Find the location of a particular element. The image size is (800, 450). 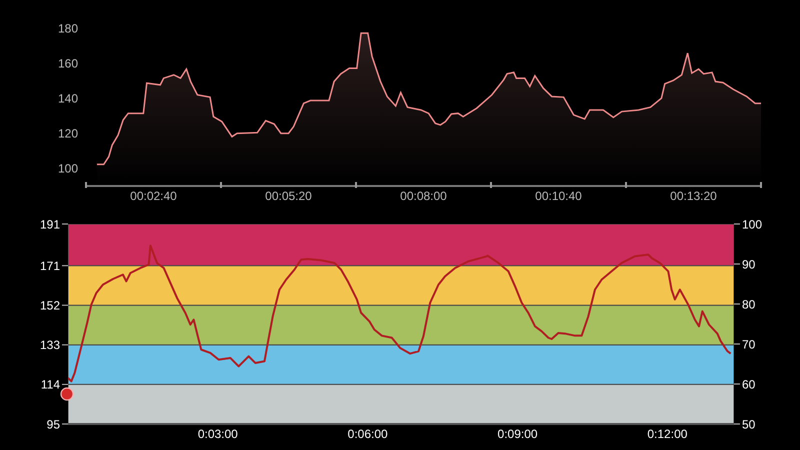

y-tick-label: 95 is located at coordinates (53, 424).